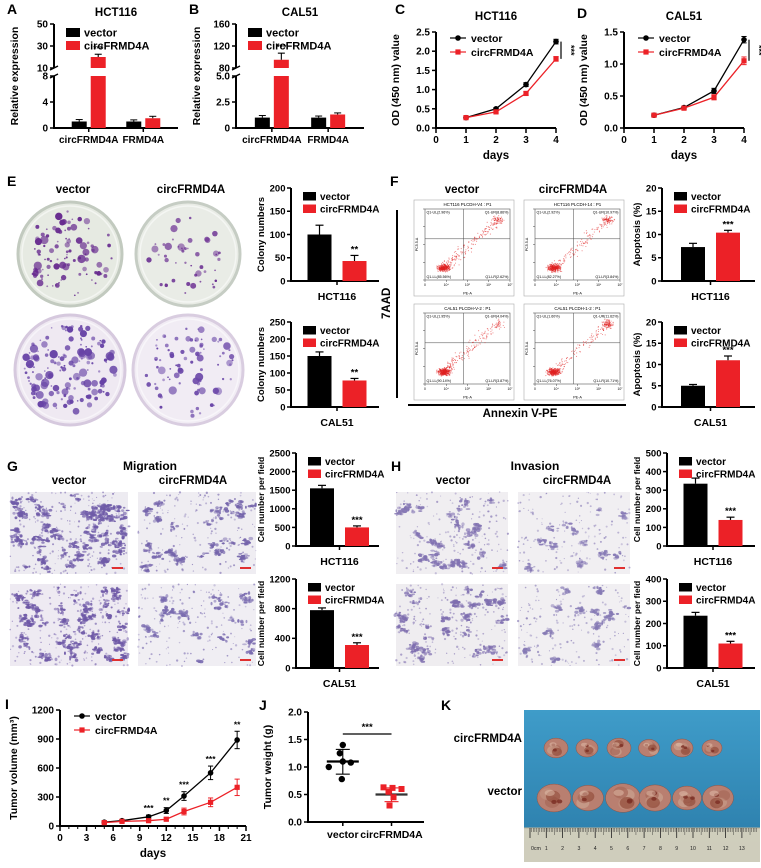 This screenshot has height=868, width=761. What do you see at coordinates (261, 234) in the screenshot?
I see `svg-text: Colony numbers` at bounding box center [261, 234].